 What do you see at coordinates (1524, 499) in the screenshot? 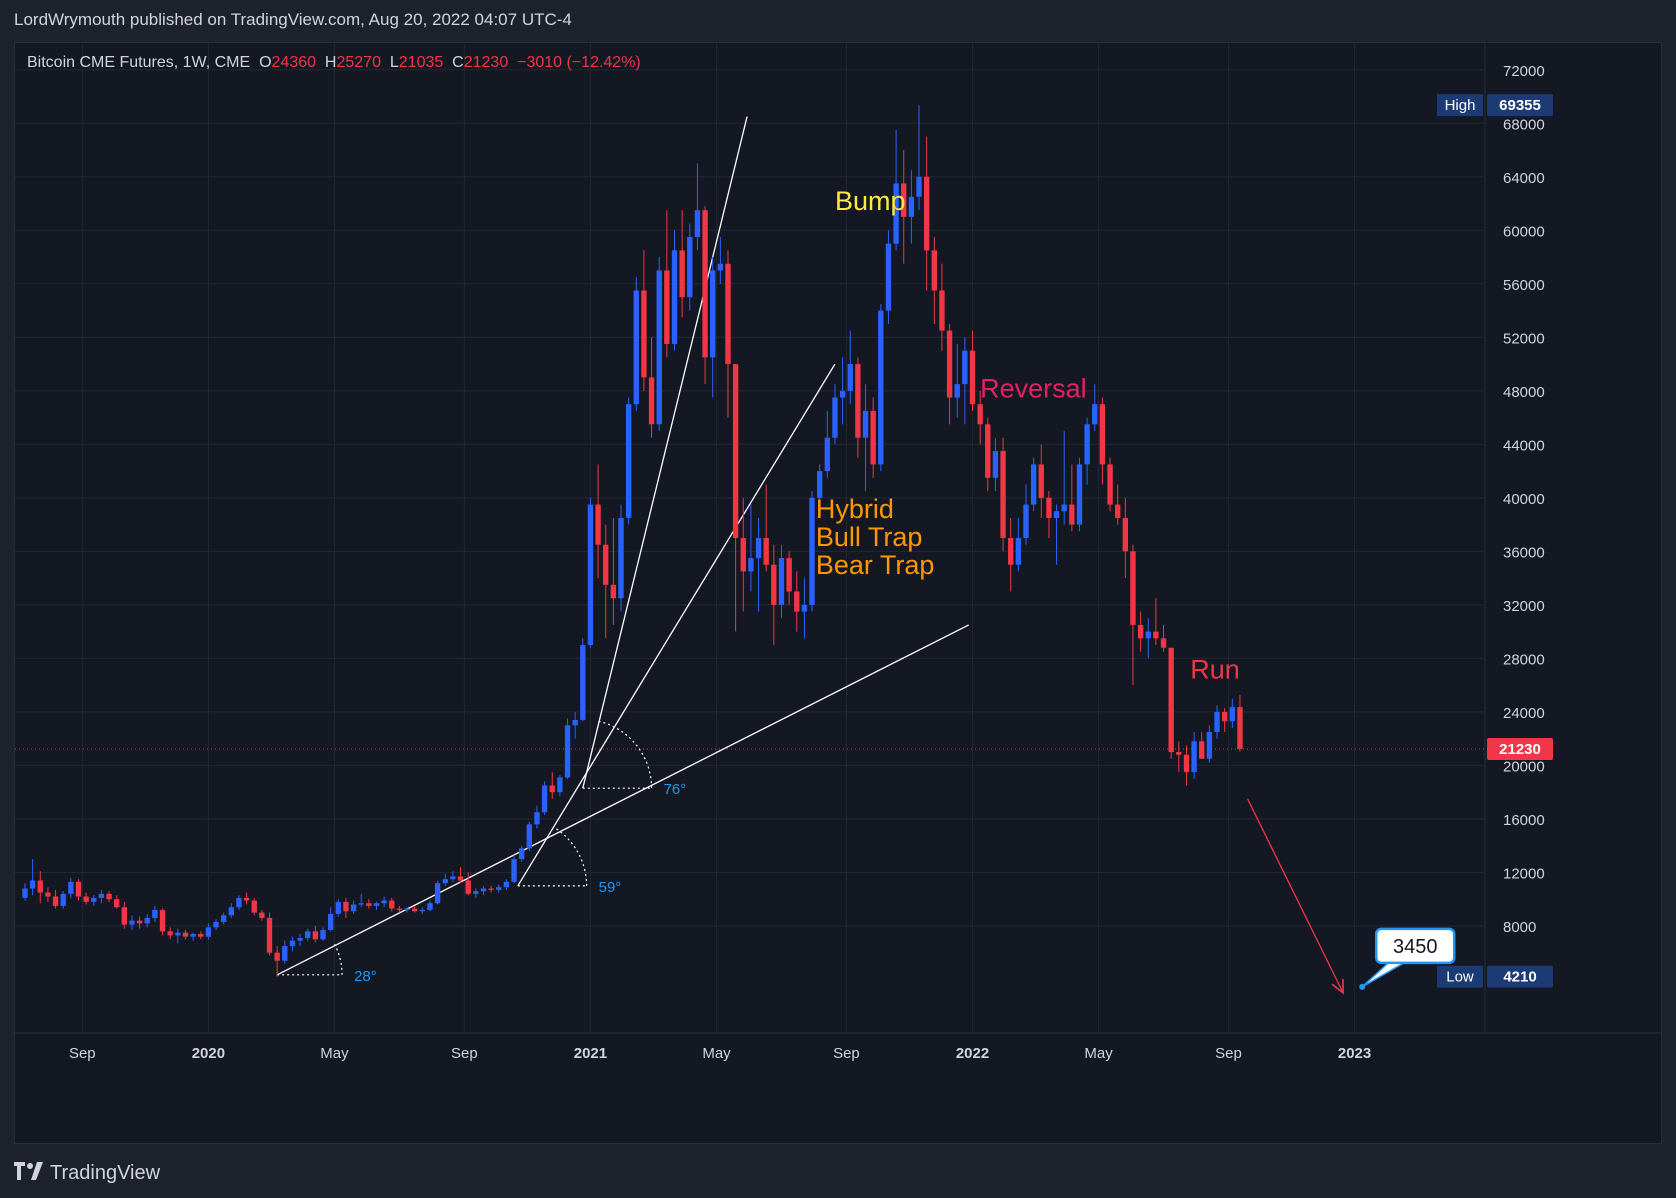
I see `price-tick-label: 40000` at bounding box center [1524, 499].